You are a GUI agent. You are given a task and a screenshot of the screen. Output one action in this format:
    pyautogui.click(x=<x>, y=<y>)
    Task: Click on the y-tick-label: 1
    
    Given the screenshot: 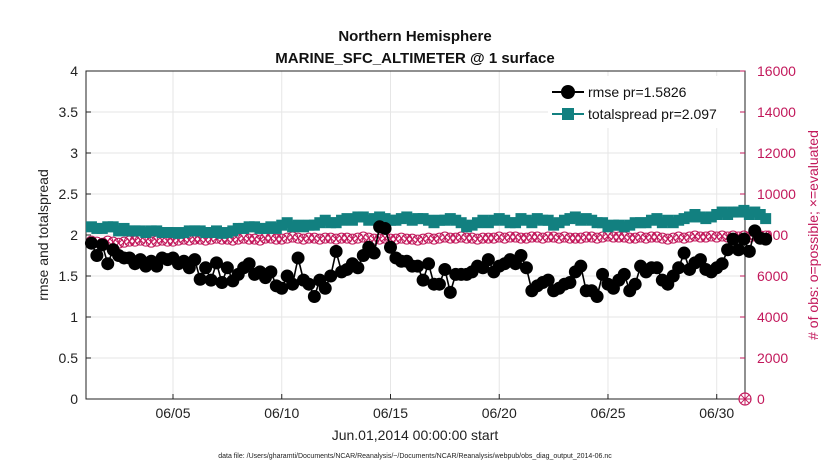 What is the action you would take?
    pyautogui.click(x=74, y=317)
    